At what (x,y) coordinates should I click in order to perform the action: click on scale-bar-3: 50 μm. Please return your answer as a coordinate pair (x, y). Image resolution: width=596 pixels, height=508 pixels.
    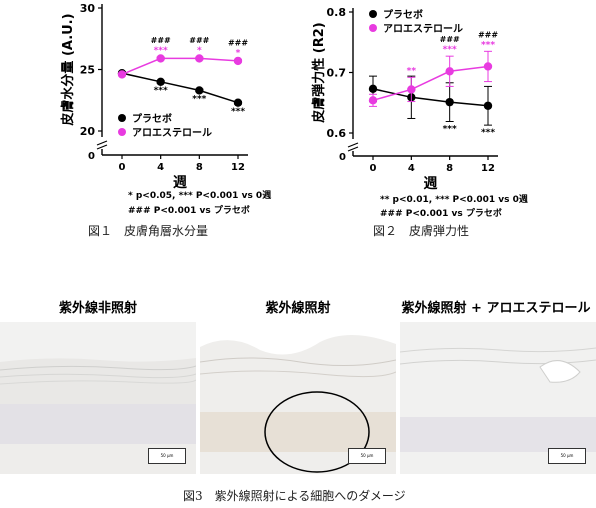
    Looking at the image, I should click on (567, 456).